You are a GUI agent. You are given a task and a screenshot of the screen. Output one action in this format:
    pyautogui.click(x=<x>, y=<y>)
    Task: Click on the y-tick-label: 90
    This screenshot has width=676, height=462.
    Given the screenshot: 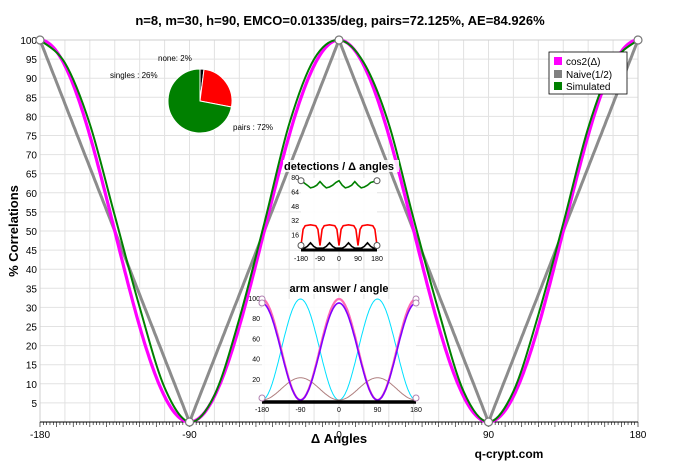 What is the action you would take?
    pyautogui.click(x=32, y=79)
    